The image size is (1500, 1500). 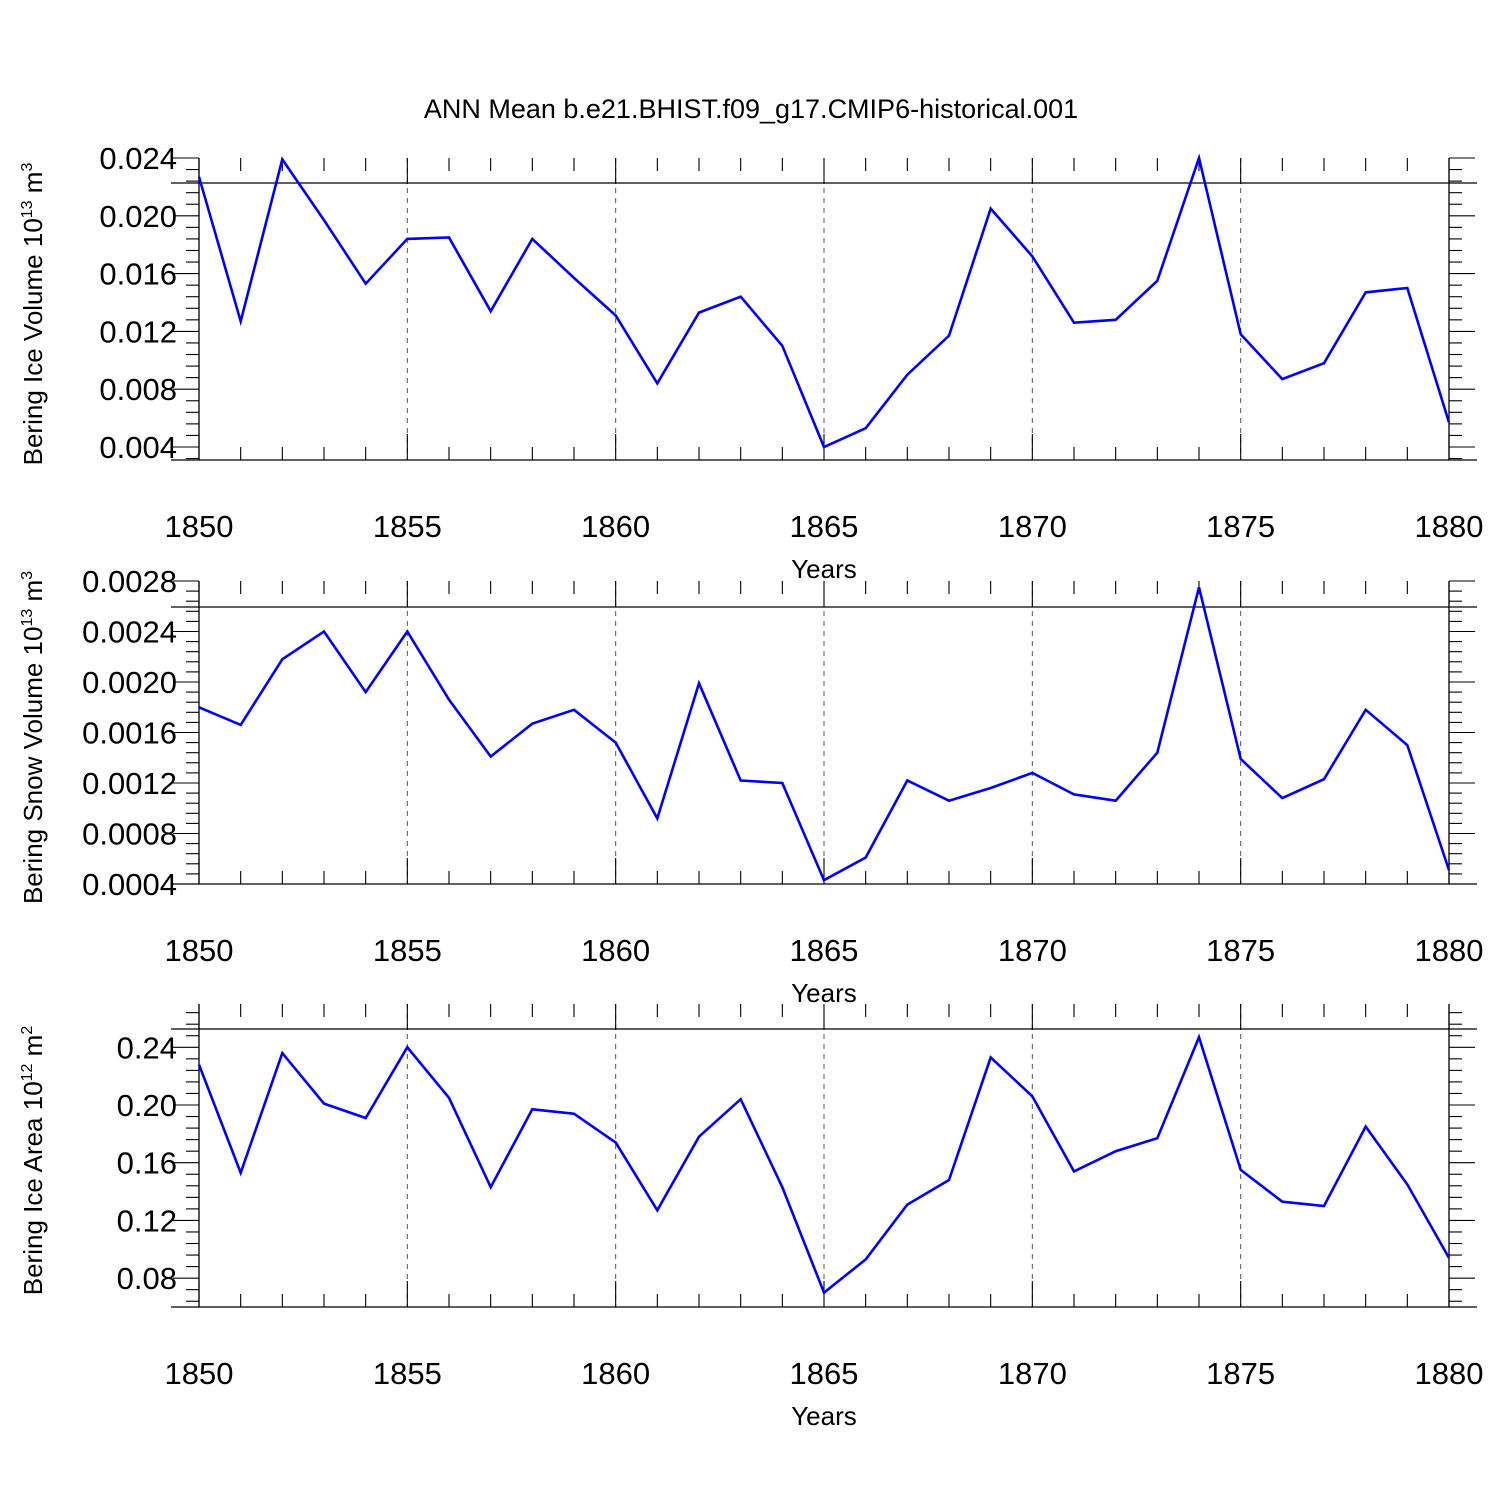 What do you see at coordinates (147, 1220) in the screenshot?
I see `y-tick-label: 0.12` at bounding box center [147, 1220].